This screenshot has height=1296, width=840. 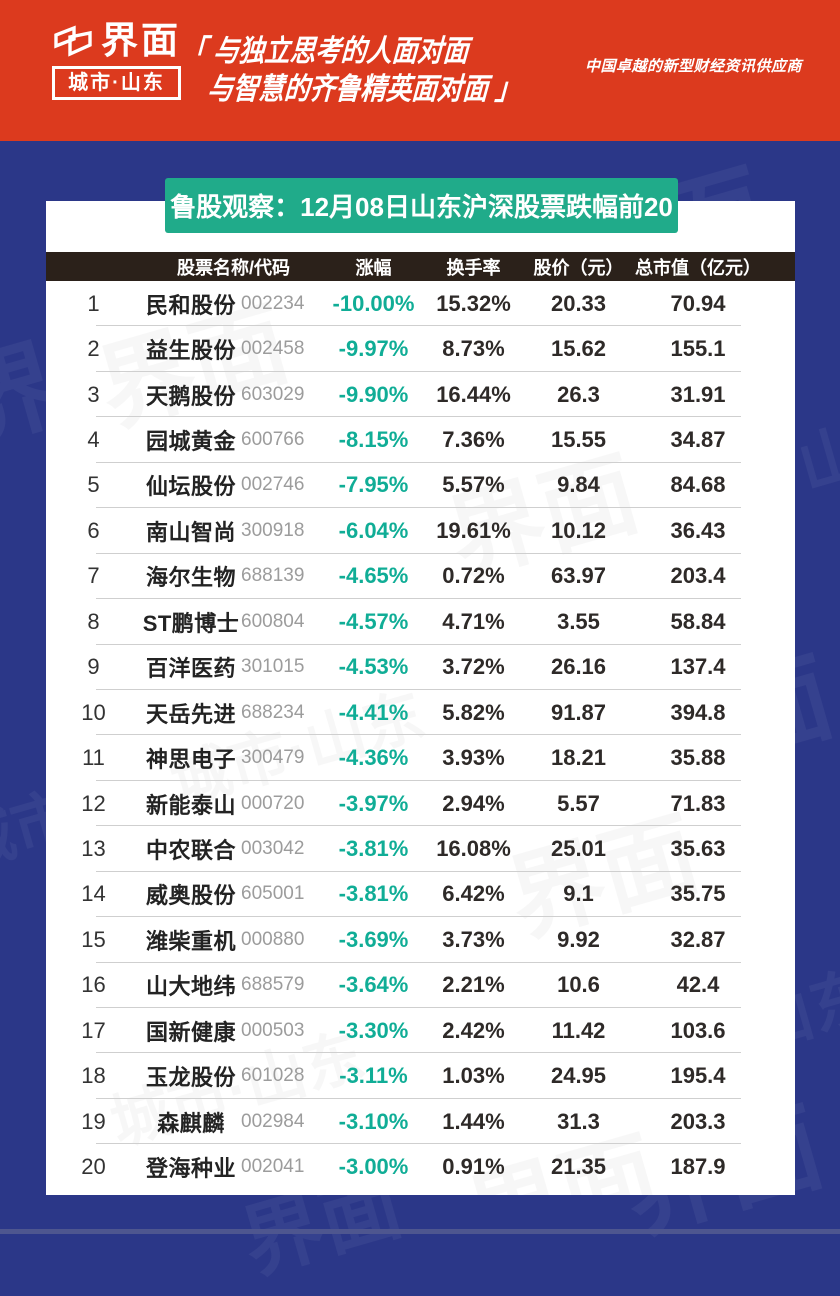 I want to click on change-percent-cell: -3.11%, so click(x=373, y=1076).